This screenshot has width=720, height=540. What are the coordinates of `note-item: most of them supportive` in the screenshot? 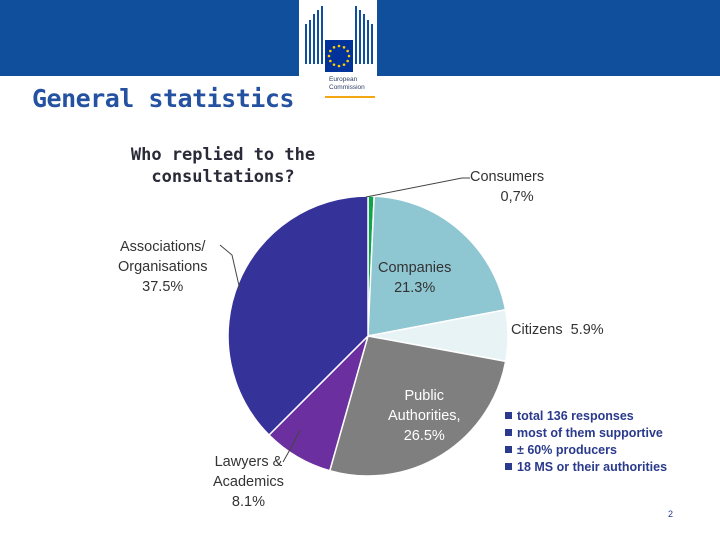 It's located at (586, 433).